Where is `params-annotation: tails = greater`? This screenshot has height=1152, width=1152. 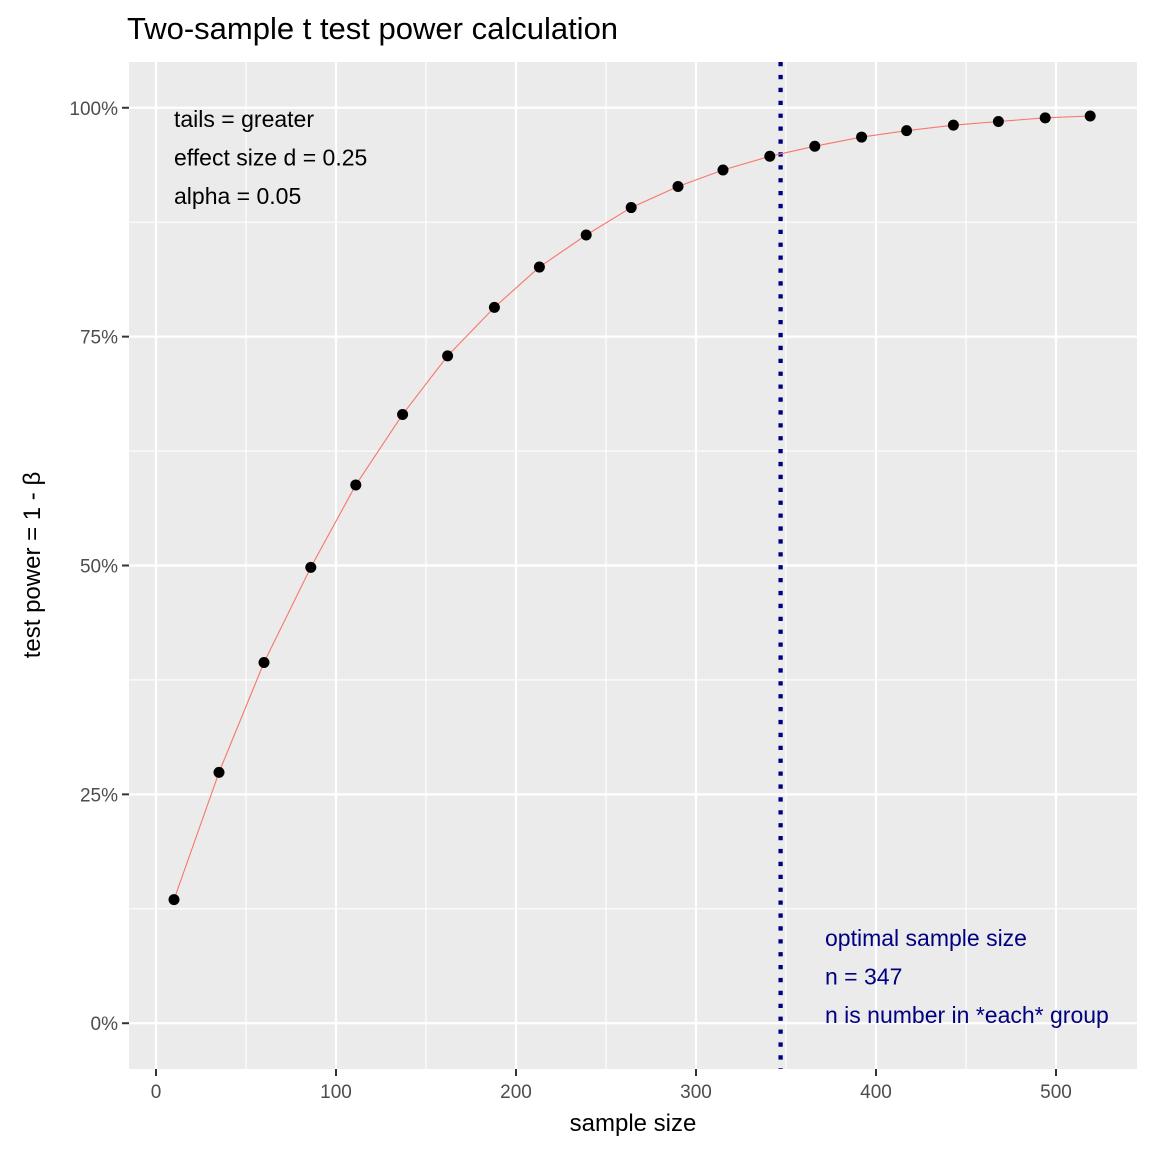 params-annotation: tails = greater is located at coordinates (244, 119).